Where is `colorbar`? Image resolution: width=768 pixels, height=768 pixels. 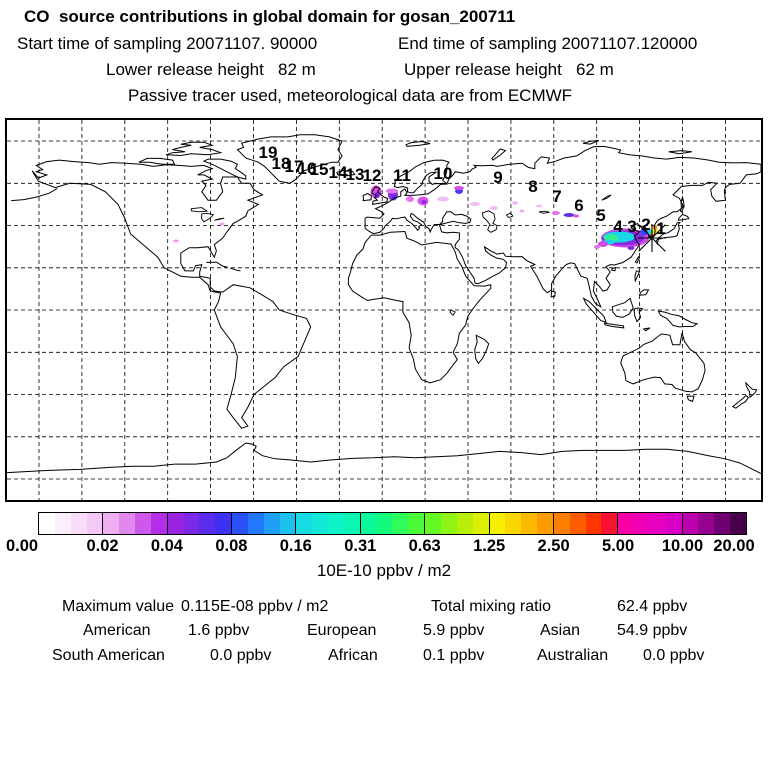 colorbar is located at coordinates (392, 523).